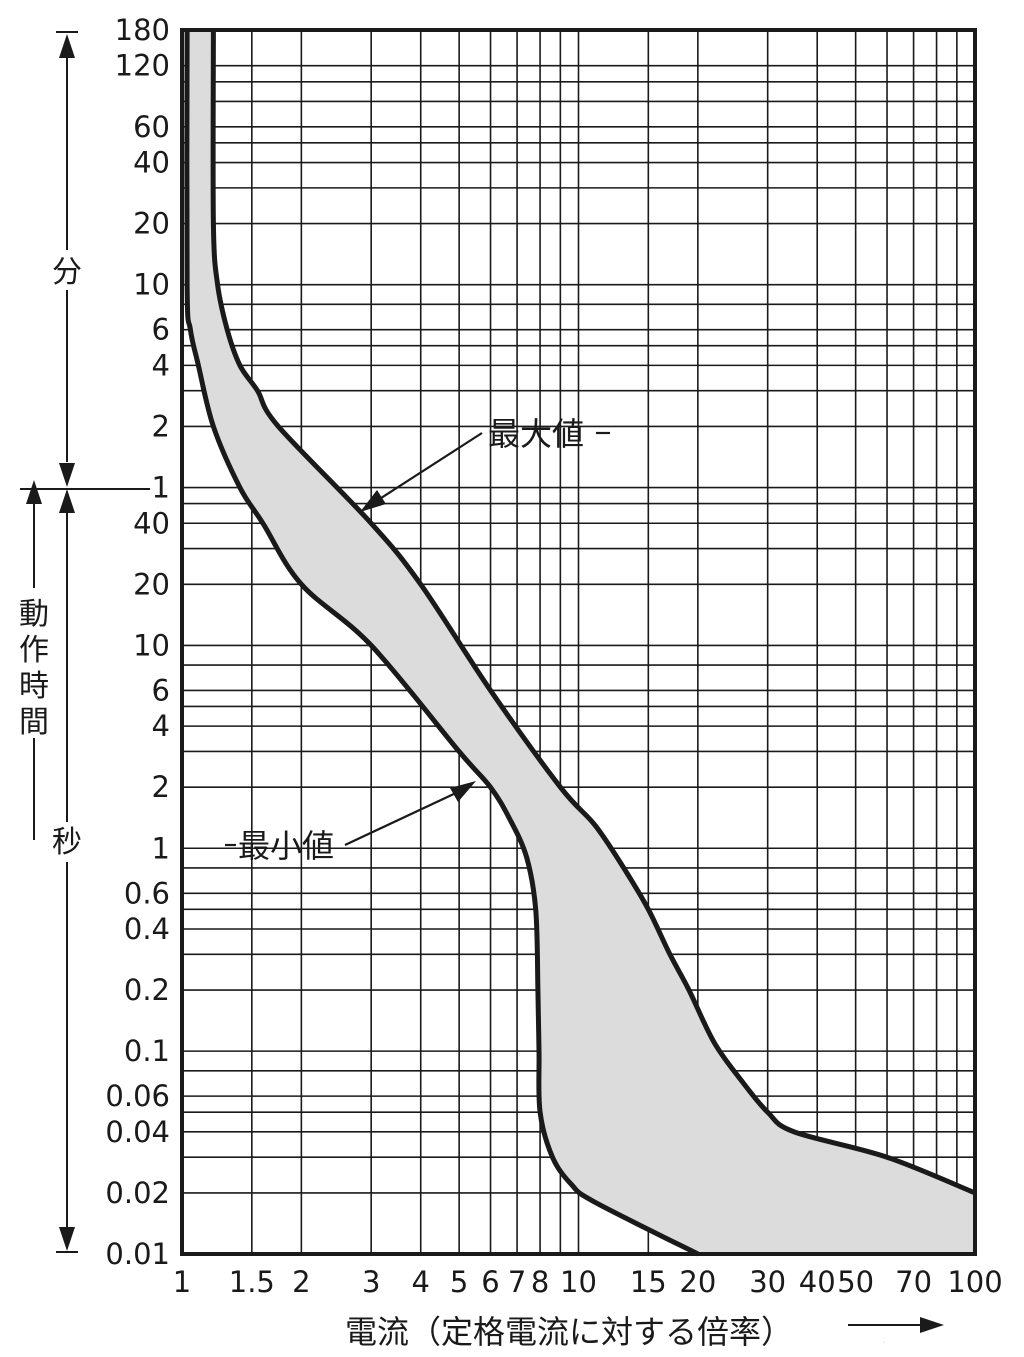  Describe the element at coordinates (896, 1330) in the screenshot. I see `x-axis-arrow: ⟶` at that location.